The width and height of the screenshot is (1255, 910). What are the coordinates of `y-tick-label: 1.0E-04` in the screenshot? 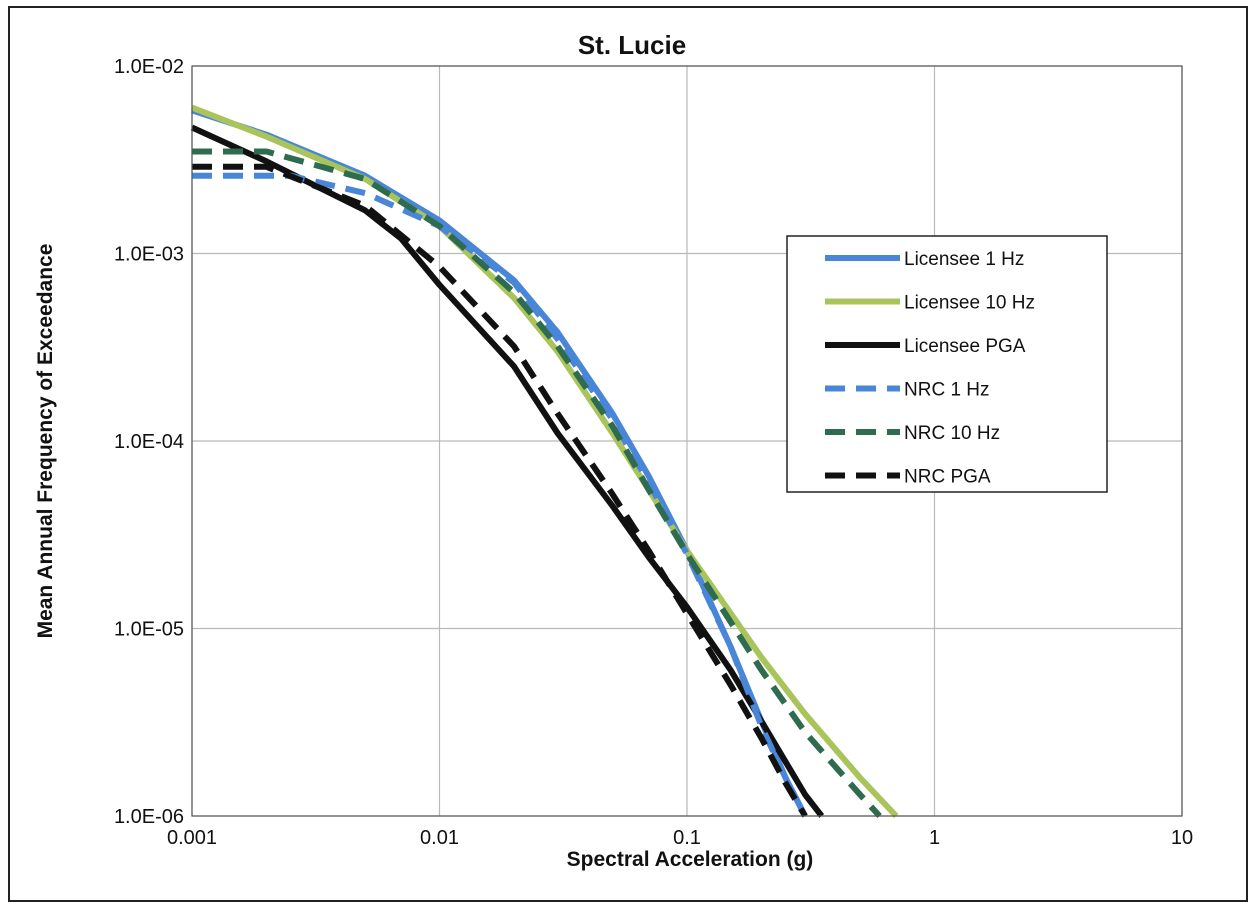 It's located at (149, 442).